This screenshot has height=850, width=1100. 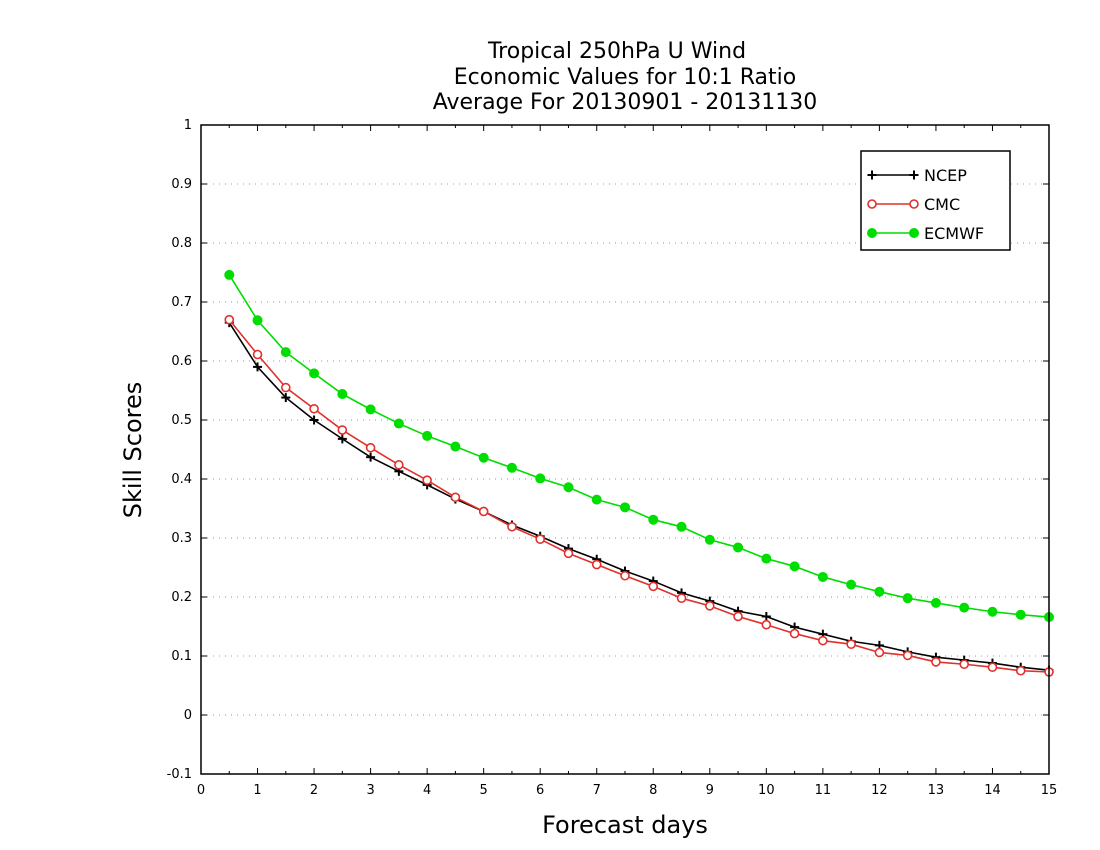 I want to click on x-tick-label: 12, so click(x=879, y=790).